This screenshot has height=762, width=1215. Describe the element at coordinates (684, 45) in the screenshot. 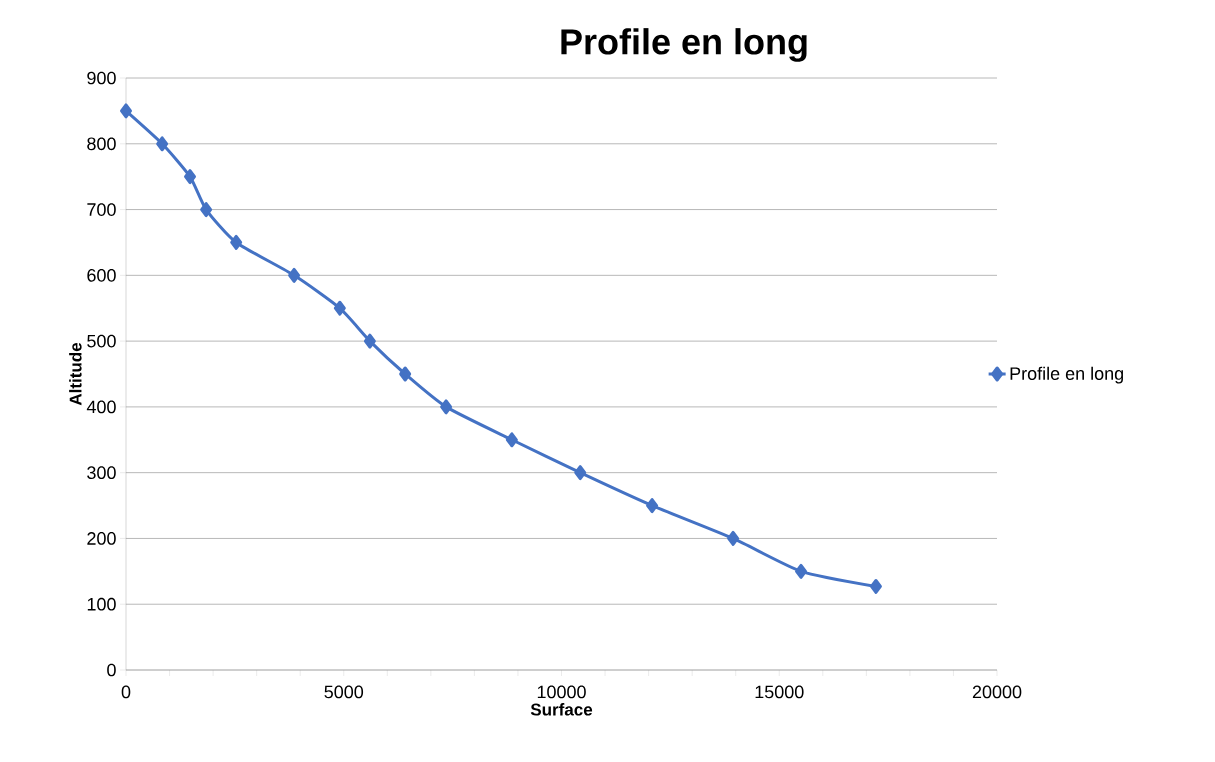

I see `chart-title: Profile en long` at that location.